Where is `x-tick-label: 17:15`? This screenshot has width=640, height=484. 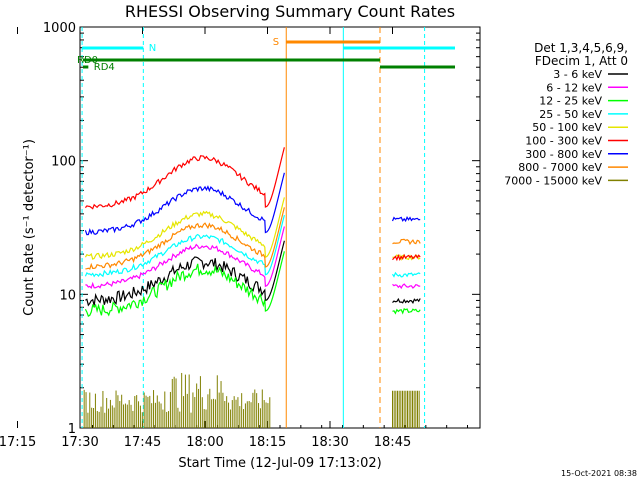
x-tick-label: 17:15 is located at coordinates (18, 442).